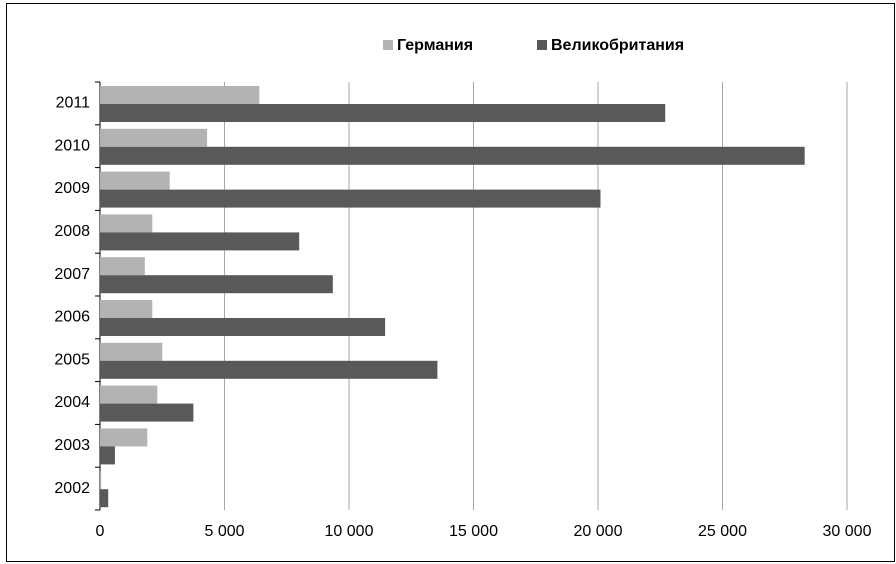  What do you see at coordinates (72, 231) in the screenshot?
I see `y-tick-label: 2008` at bounding box center [72, 231].